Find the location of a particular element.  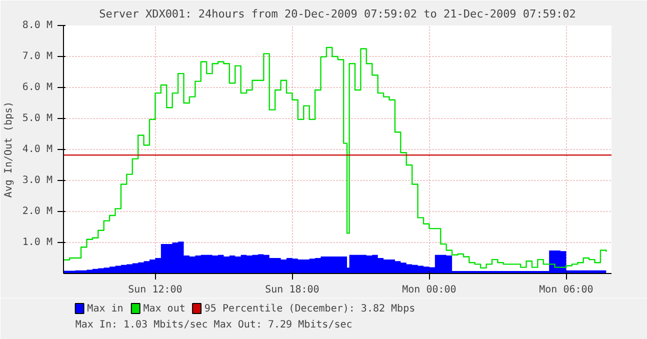

y-tick-label: 4.0 M is located at coordinates (37, 149).